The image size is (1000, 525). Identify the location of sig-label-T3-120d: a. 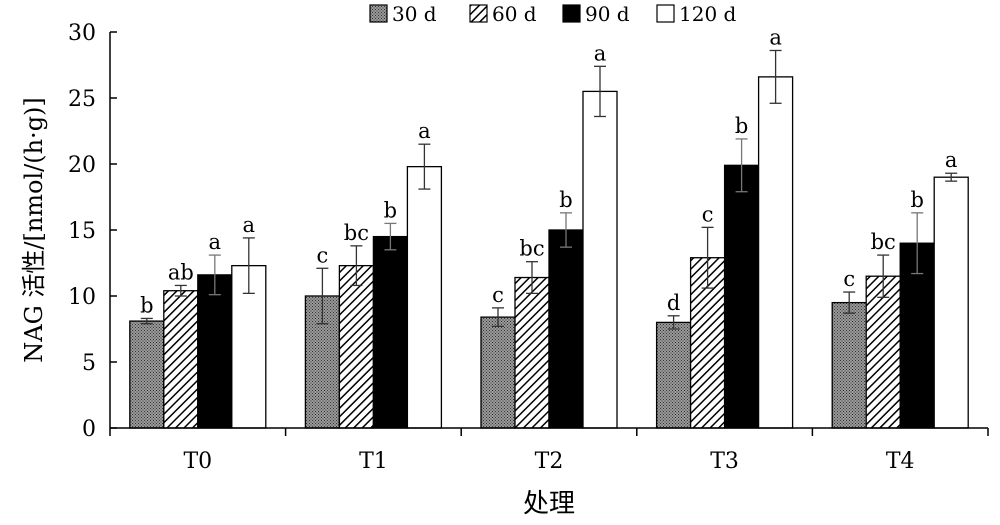
(775, 37).